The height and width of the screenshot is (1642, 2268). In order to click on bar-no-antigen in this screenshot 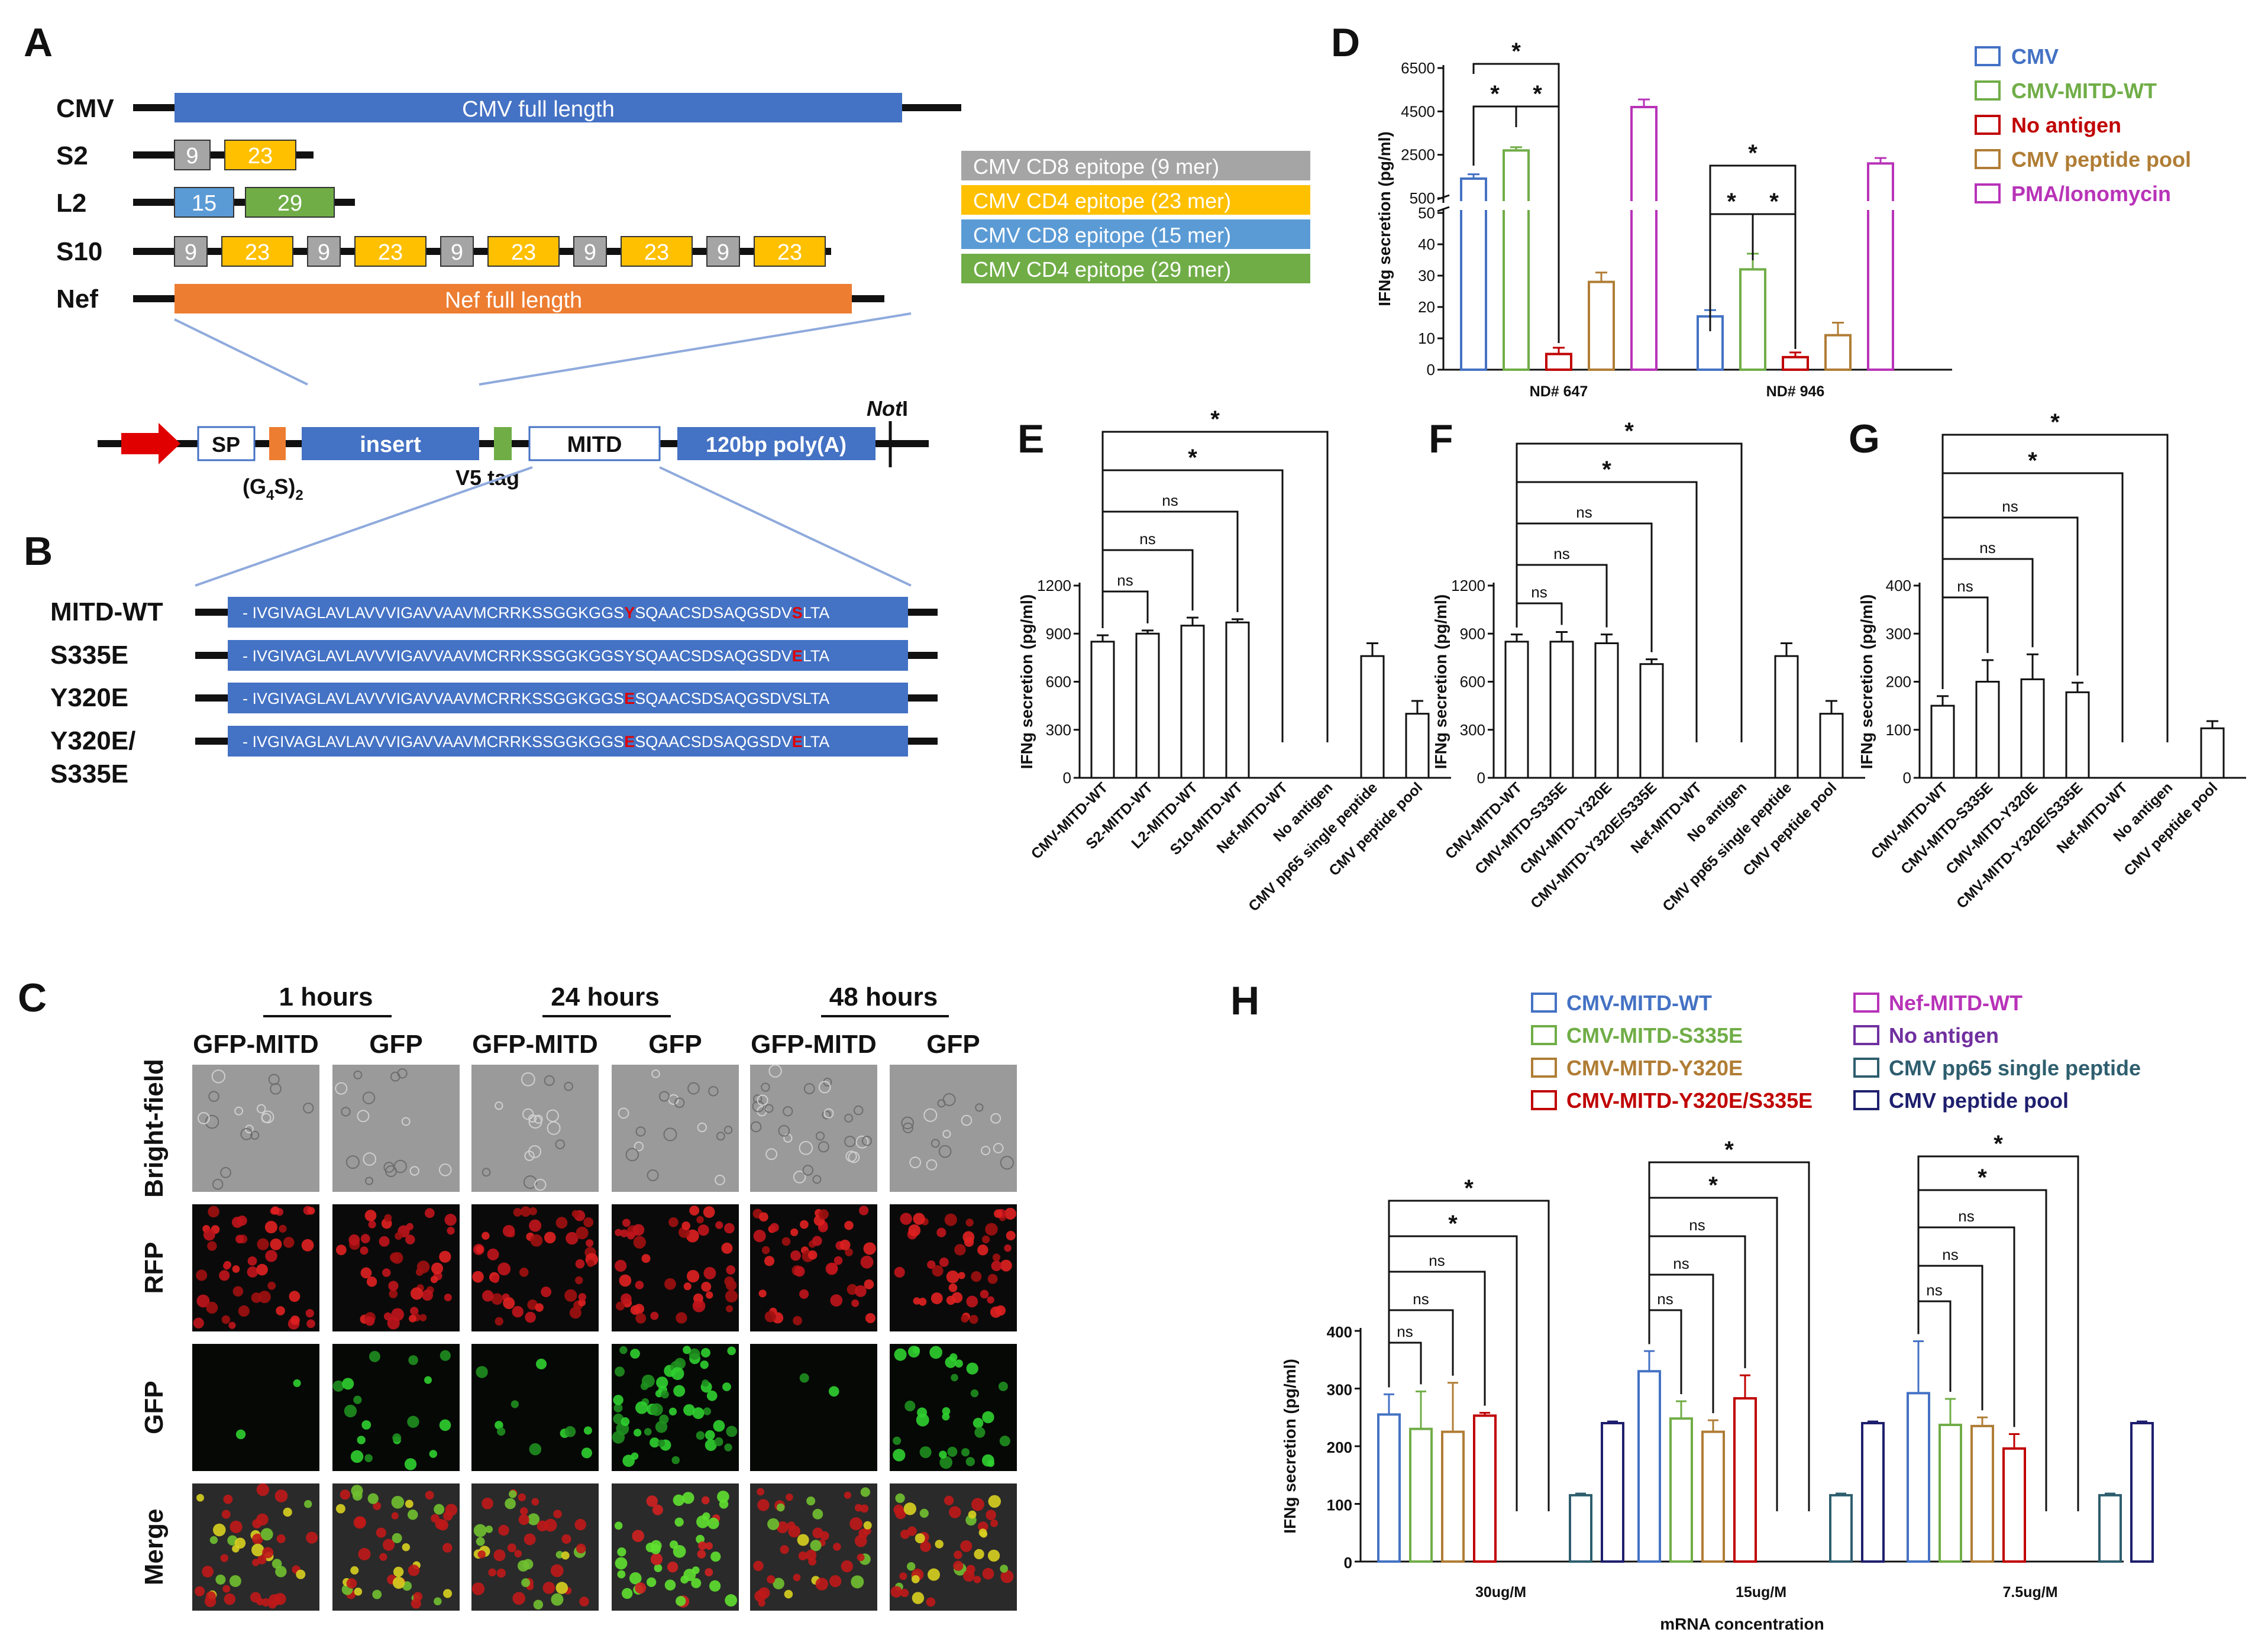, I will do `click(1795, 363)`.